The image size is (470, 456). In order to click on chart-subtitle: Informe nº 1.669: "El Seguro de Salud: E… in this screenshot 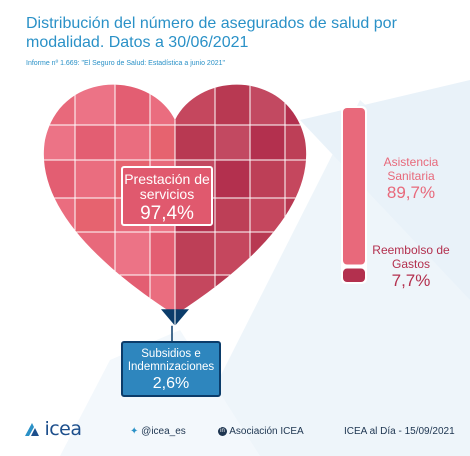, I will do `click(125, 63)`.